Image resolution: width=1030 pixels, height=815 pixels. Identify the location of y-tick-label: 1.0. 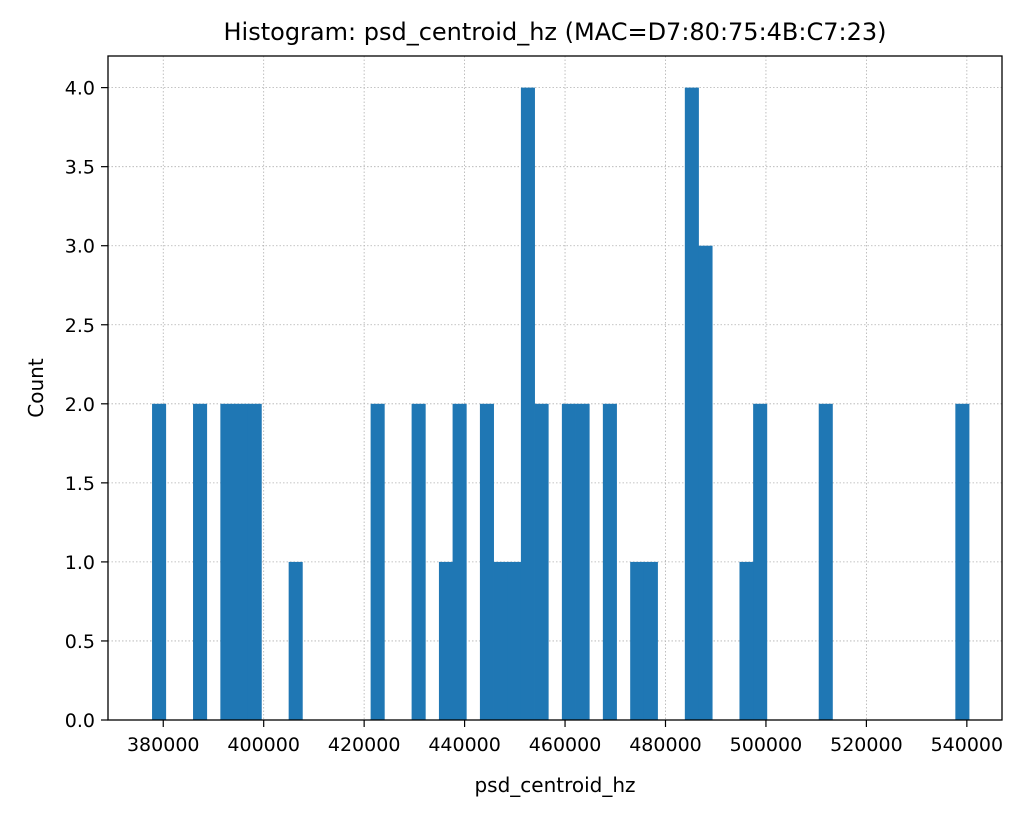
(80, 563).